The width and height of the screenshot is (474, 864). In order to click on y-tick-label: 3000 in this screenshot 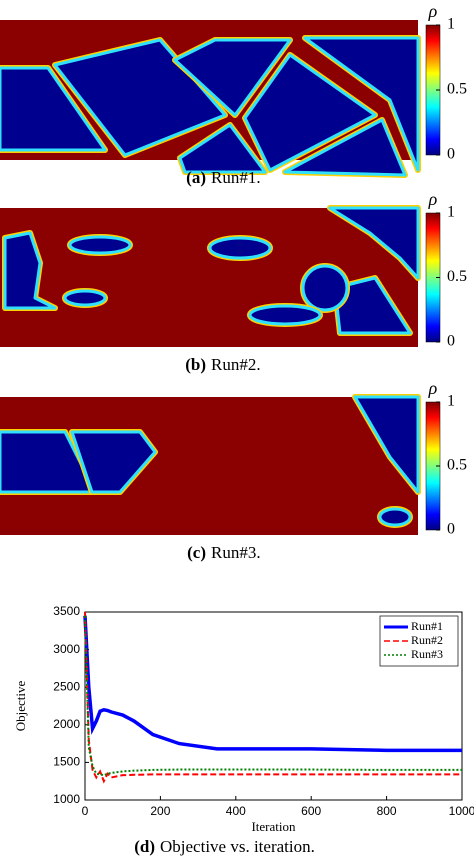, I will do `click(66, 649)`.